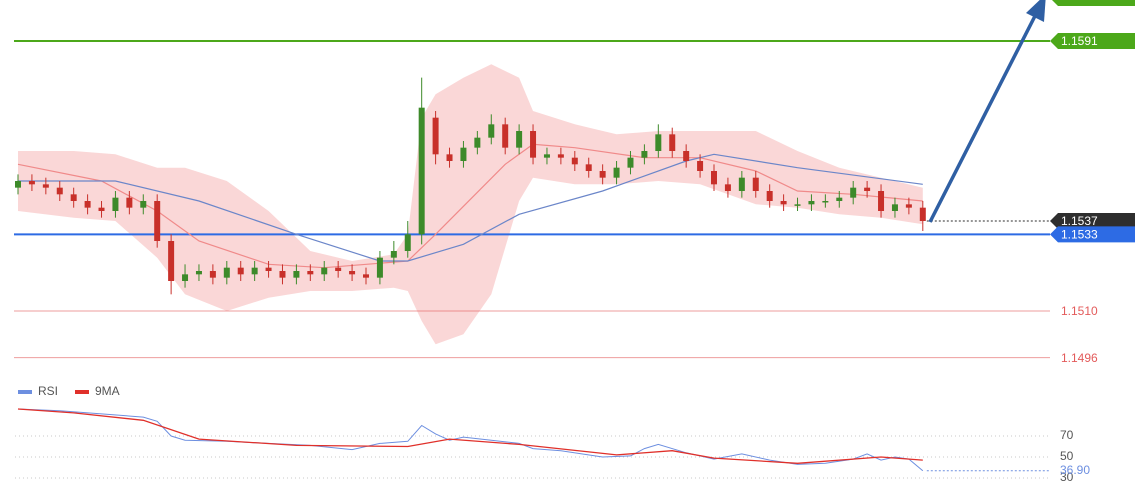 This screenshot has height=500, width=1140. I want to click on arrow-shaft, so click(983, 118).